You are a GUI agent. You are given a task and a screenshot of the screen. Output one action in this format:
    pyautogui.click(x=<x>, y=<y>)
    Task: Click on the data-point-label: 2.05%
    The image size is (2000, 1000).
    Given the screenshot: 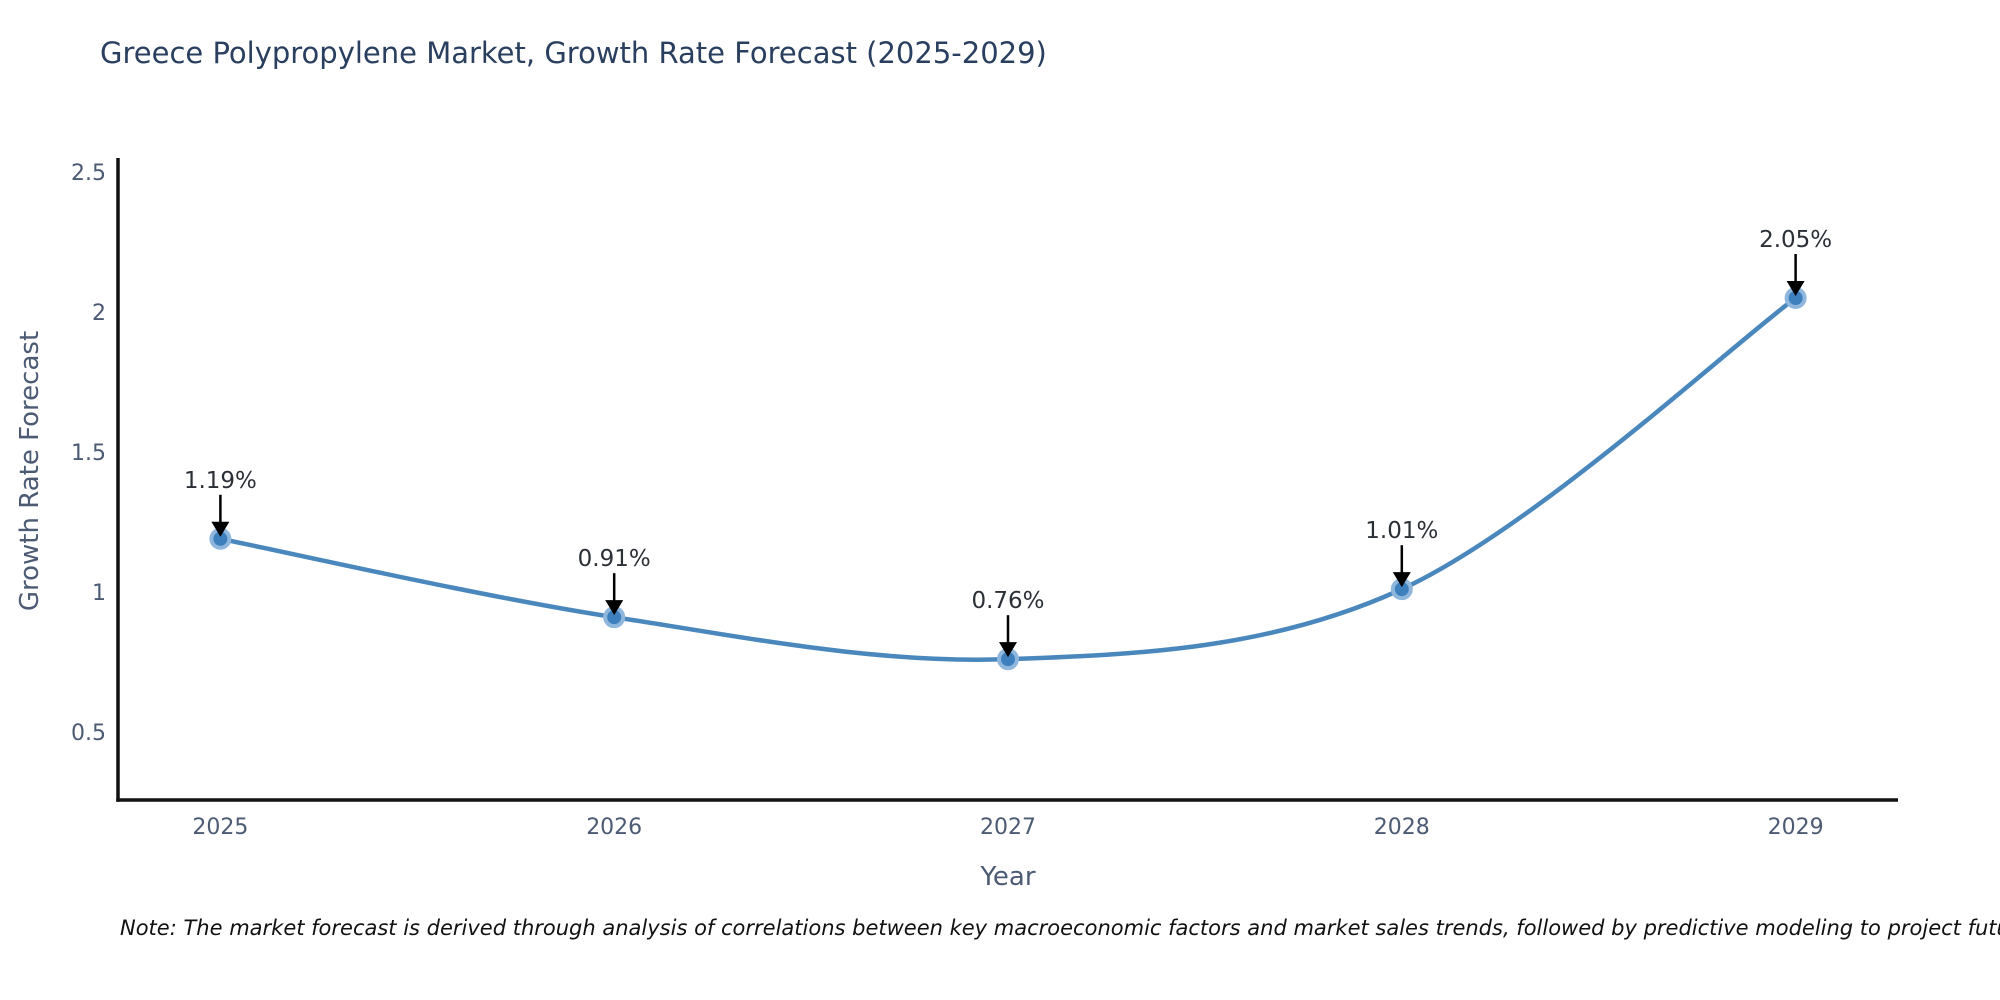 What is the action you would take?
    pyautogui.click(x=1795, y=240)
    